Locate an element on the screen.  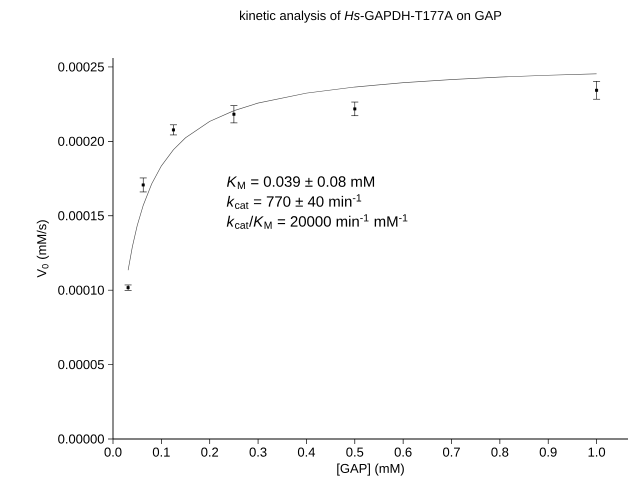
y-tick-label: 0.00010 is located at coordinates (81, 290).